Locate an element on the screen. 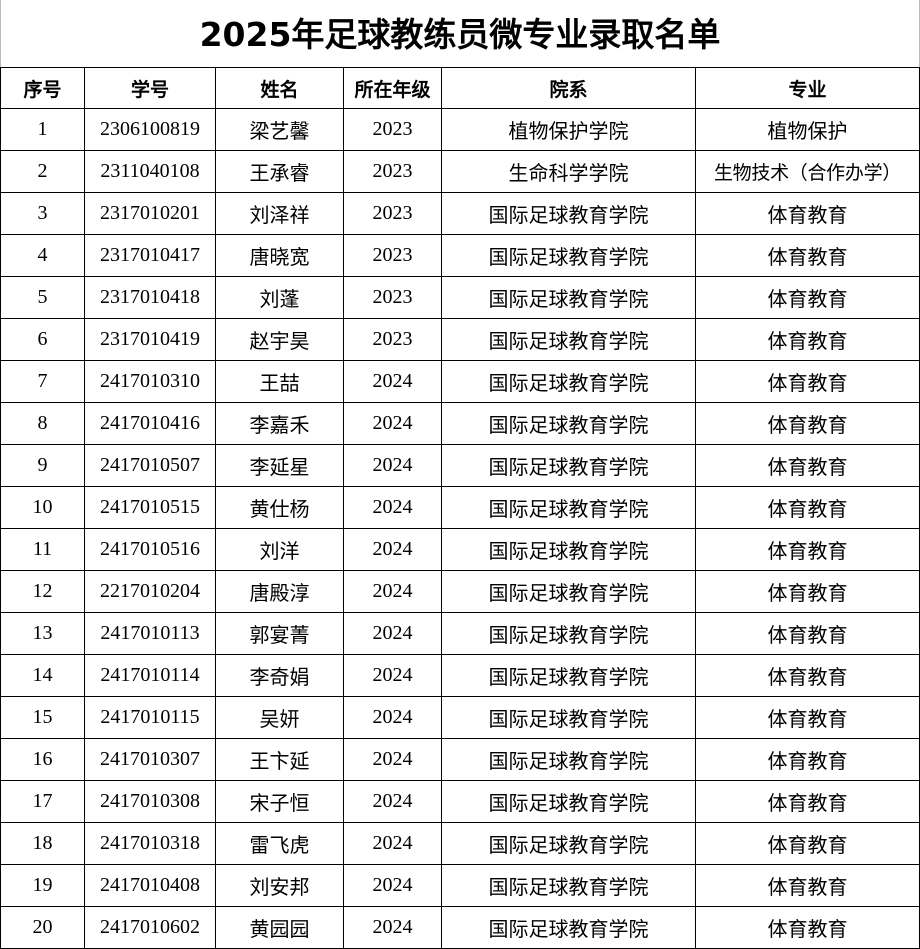 The width and height of the screenshot is (920, 949). student-id-cell: 2417010113 is located at coordinates (150, 633).